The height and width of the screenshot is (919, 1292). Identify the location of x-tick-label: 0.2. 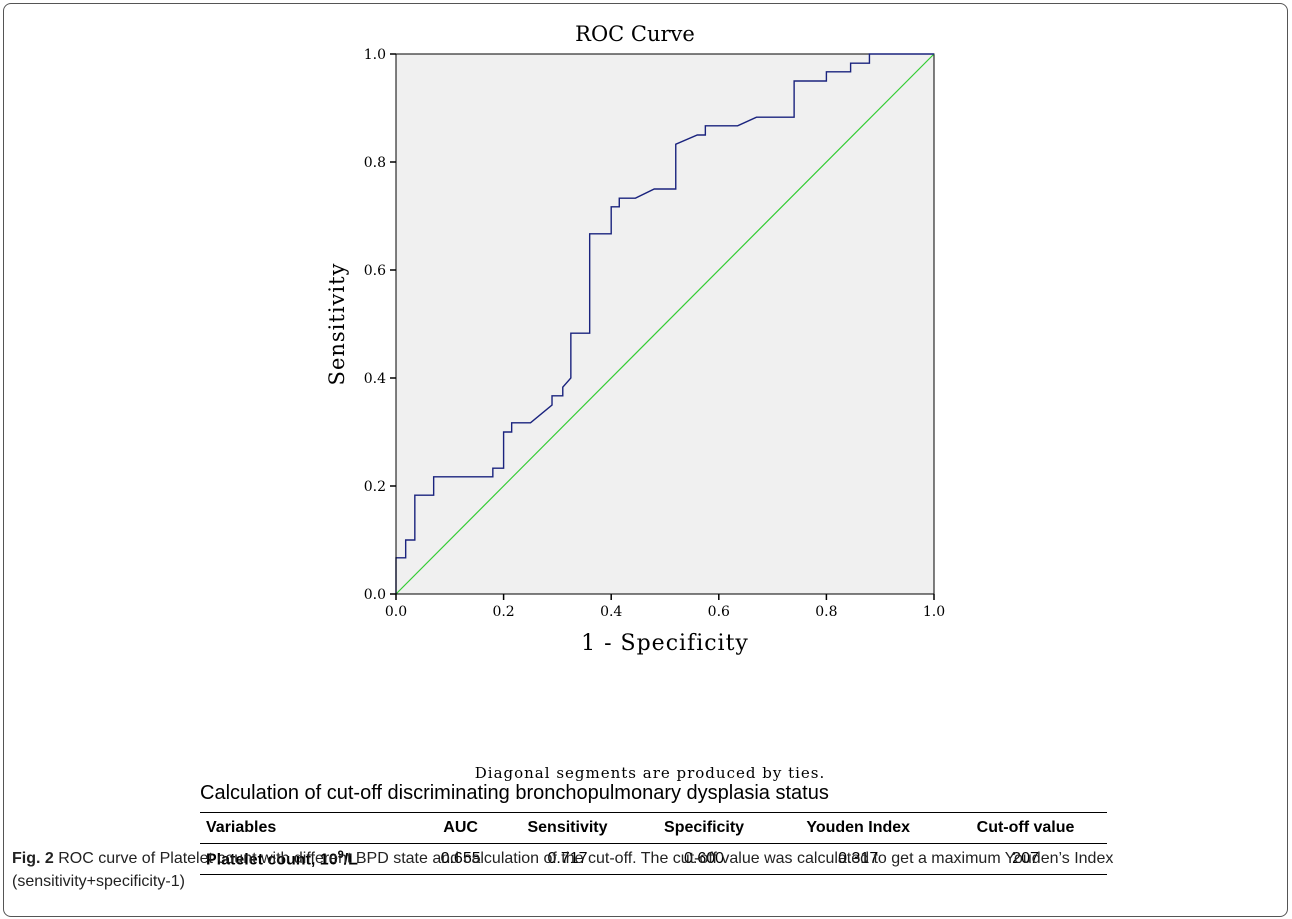
(503, 612).